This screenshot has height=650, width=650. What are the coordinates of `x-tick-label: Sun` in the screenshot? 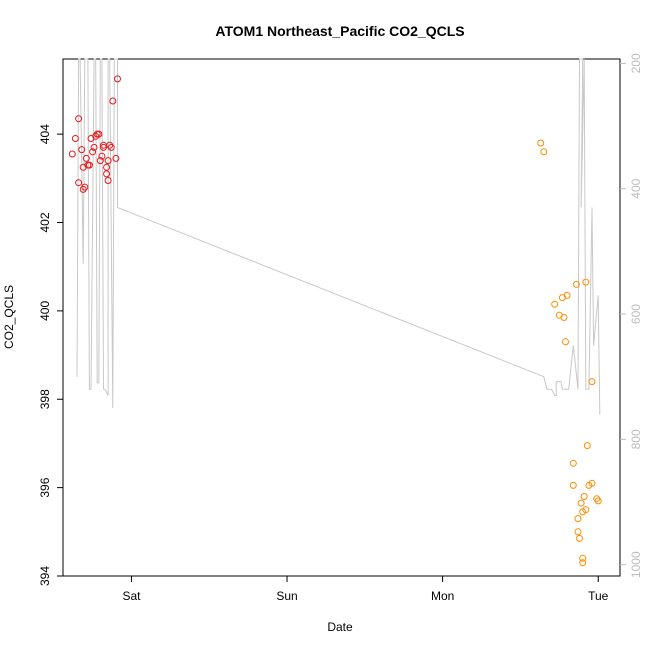 It's located at (286, 596).